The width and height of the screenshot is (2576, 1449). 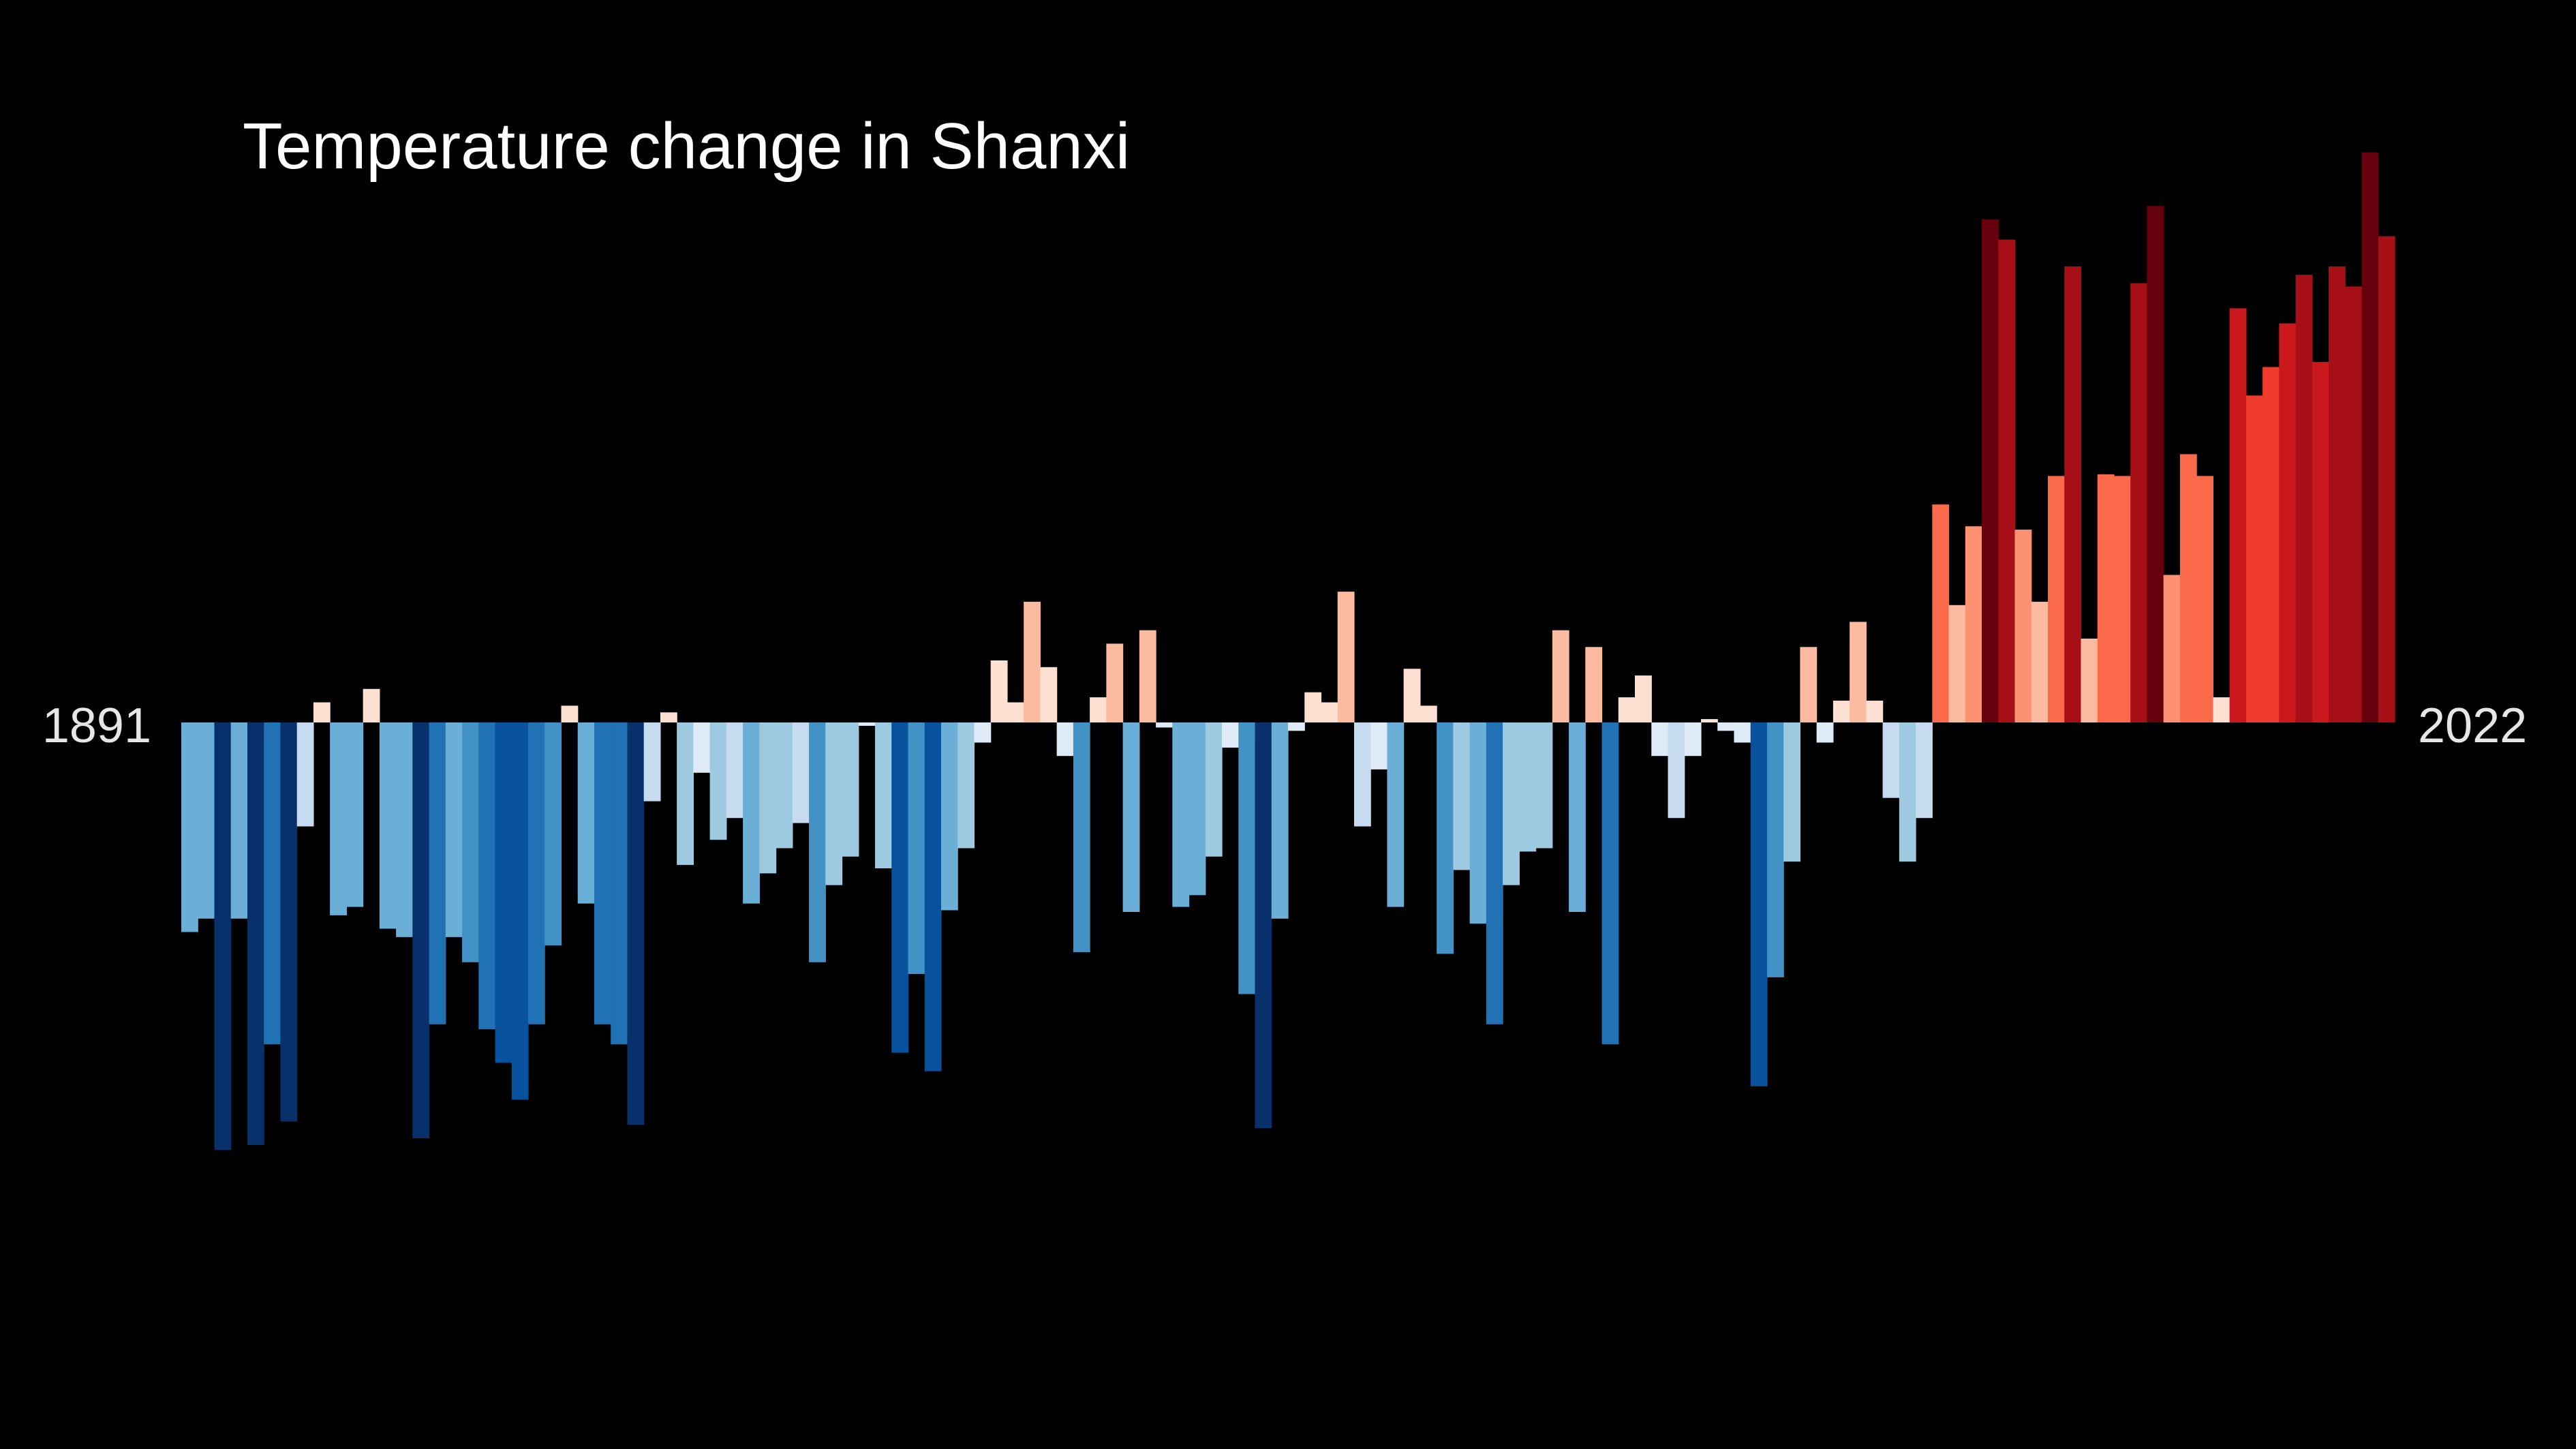 What do you see at coordinates (388, 826) in the screenshot?
I see `bar-1903` at bounding box center [388, 826].